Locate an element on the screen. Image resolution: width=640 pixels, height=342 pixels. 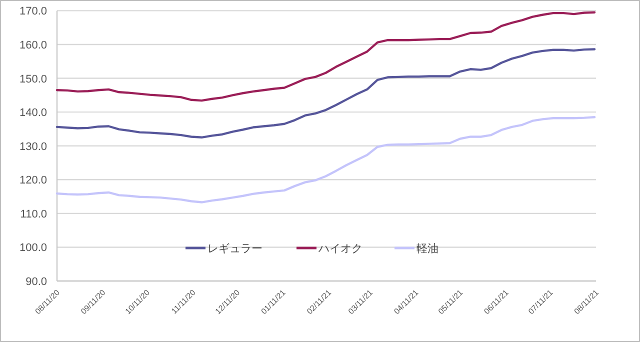
legend-label: 軽油 is located at coordinates (427, 248).